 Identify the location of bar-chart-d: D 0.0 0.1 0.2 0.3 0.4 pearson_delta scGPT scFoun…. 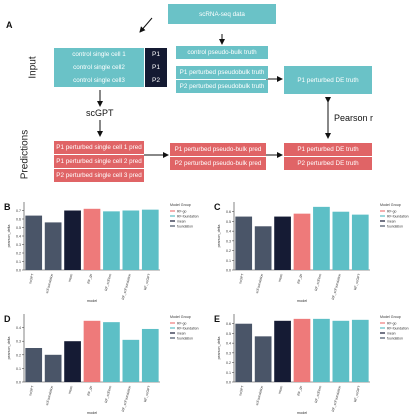
(101, 364).